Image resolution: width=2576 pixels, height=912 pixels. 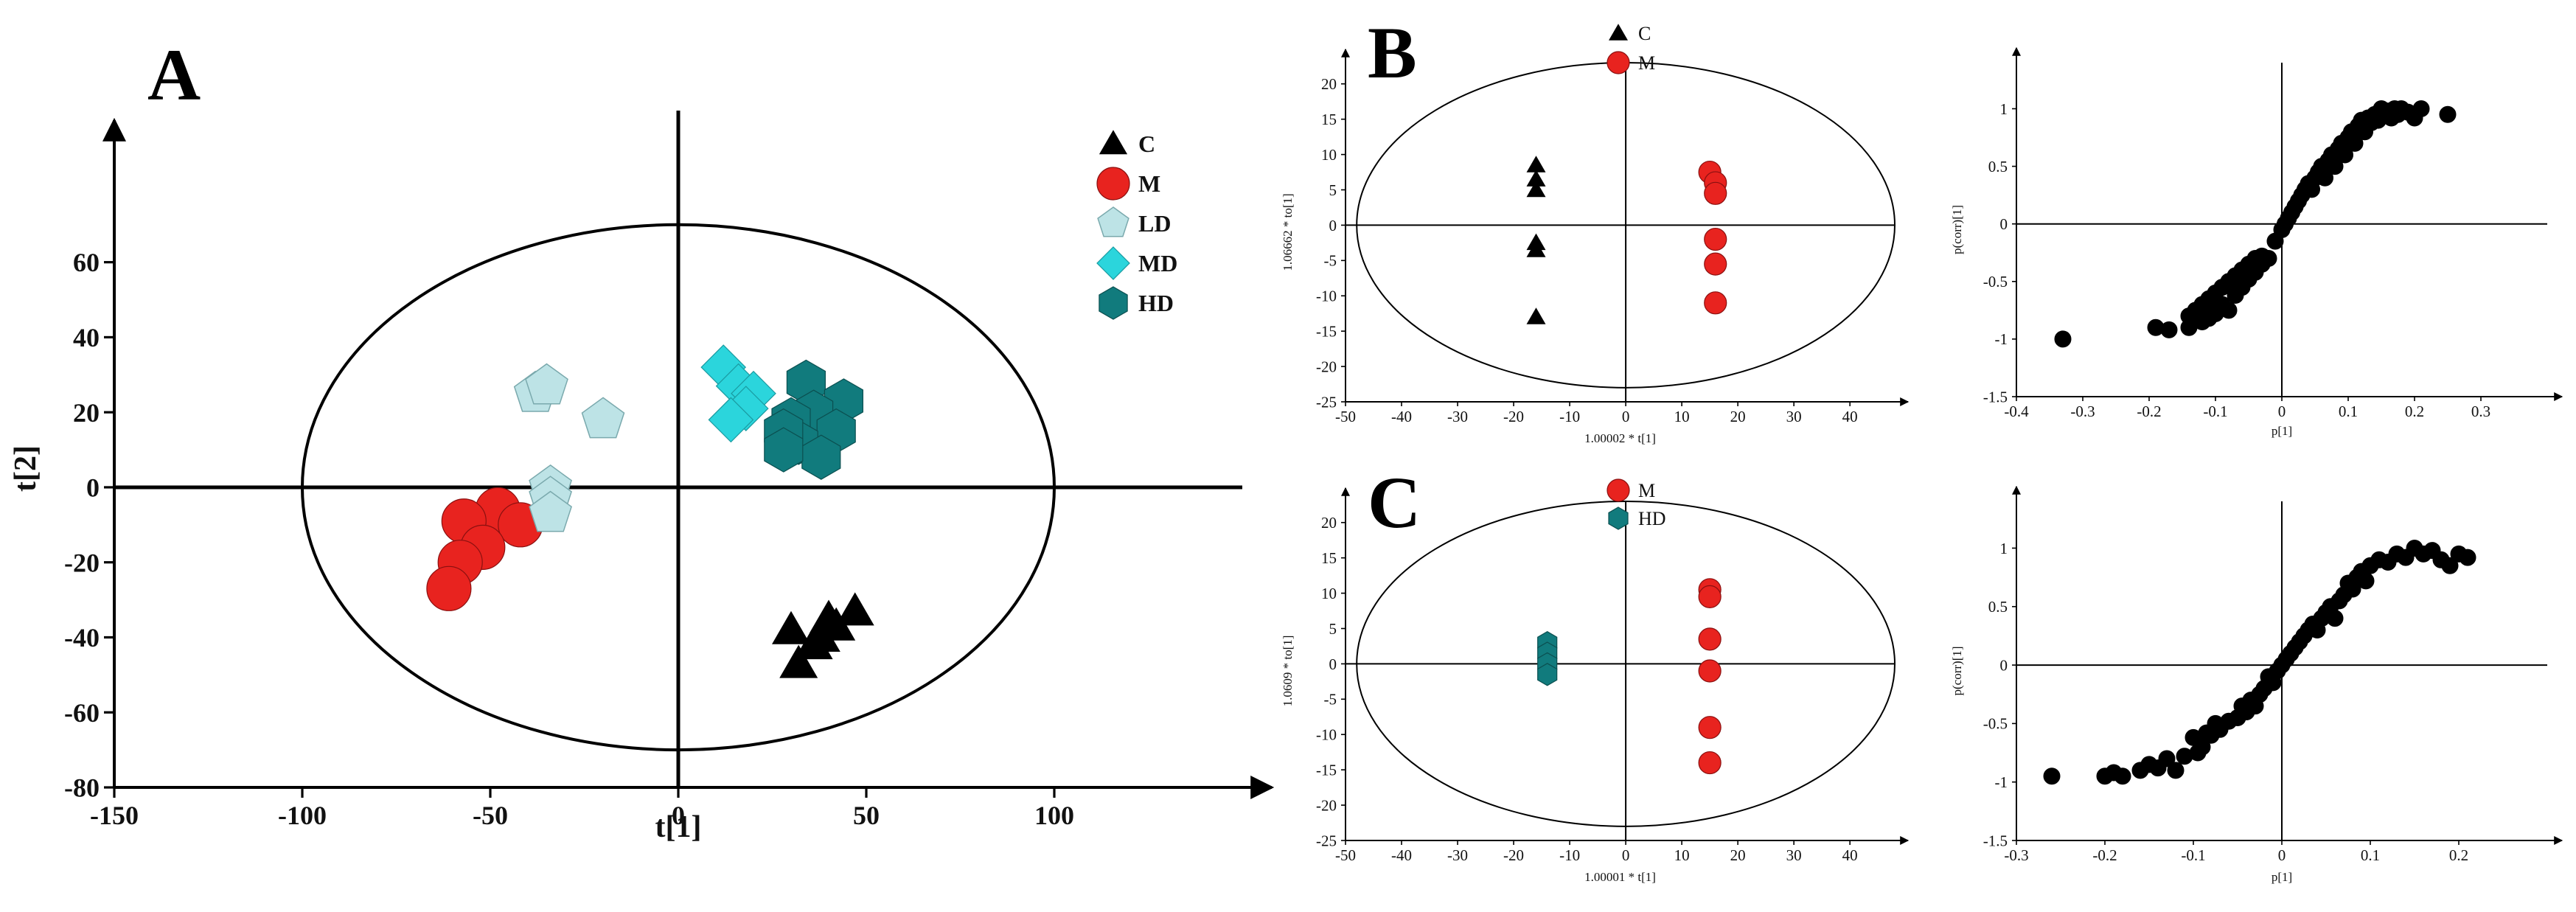 What do you see at coordinates (1326, 805) in the screenshot?
I see `y-tick-label: -20` at bounding box center [1326, 805].